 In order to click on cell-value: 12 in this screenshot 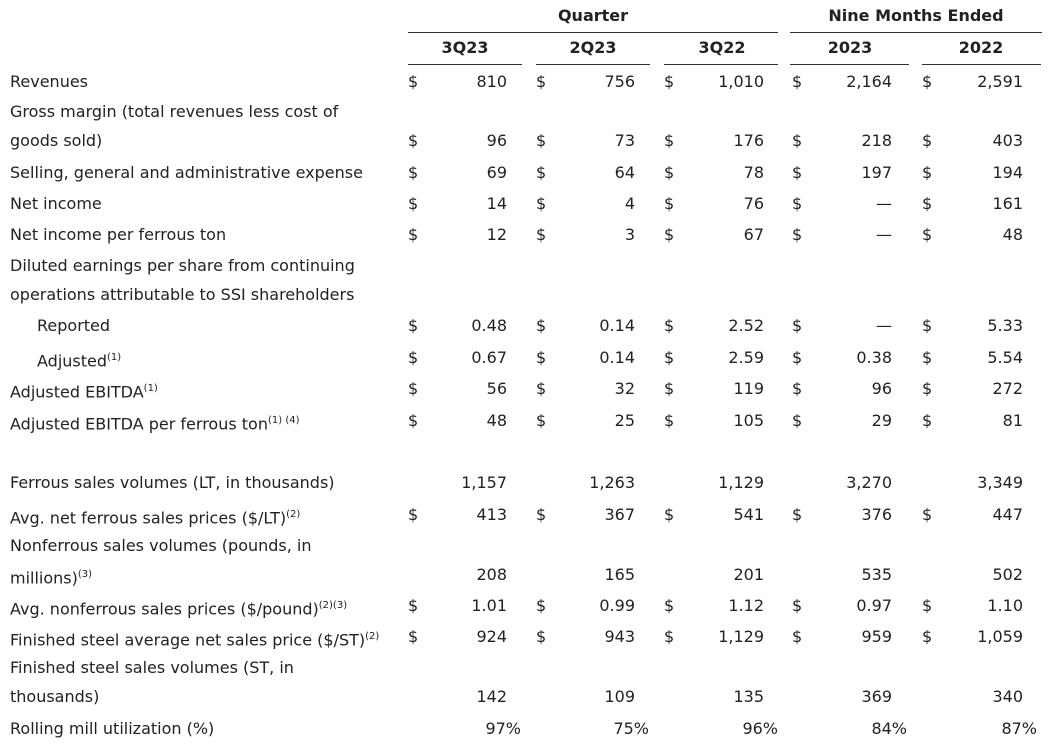, I will do `click(496, 234)`.